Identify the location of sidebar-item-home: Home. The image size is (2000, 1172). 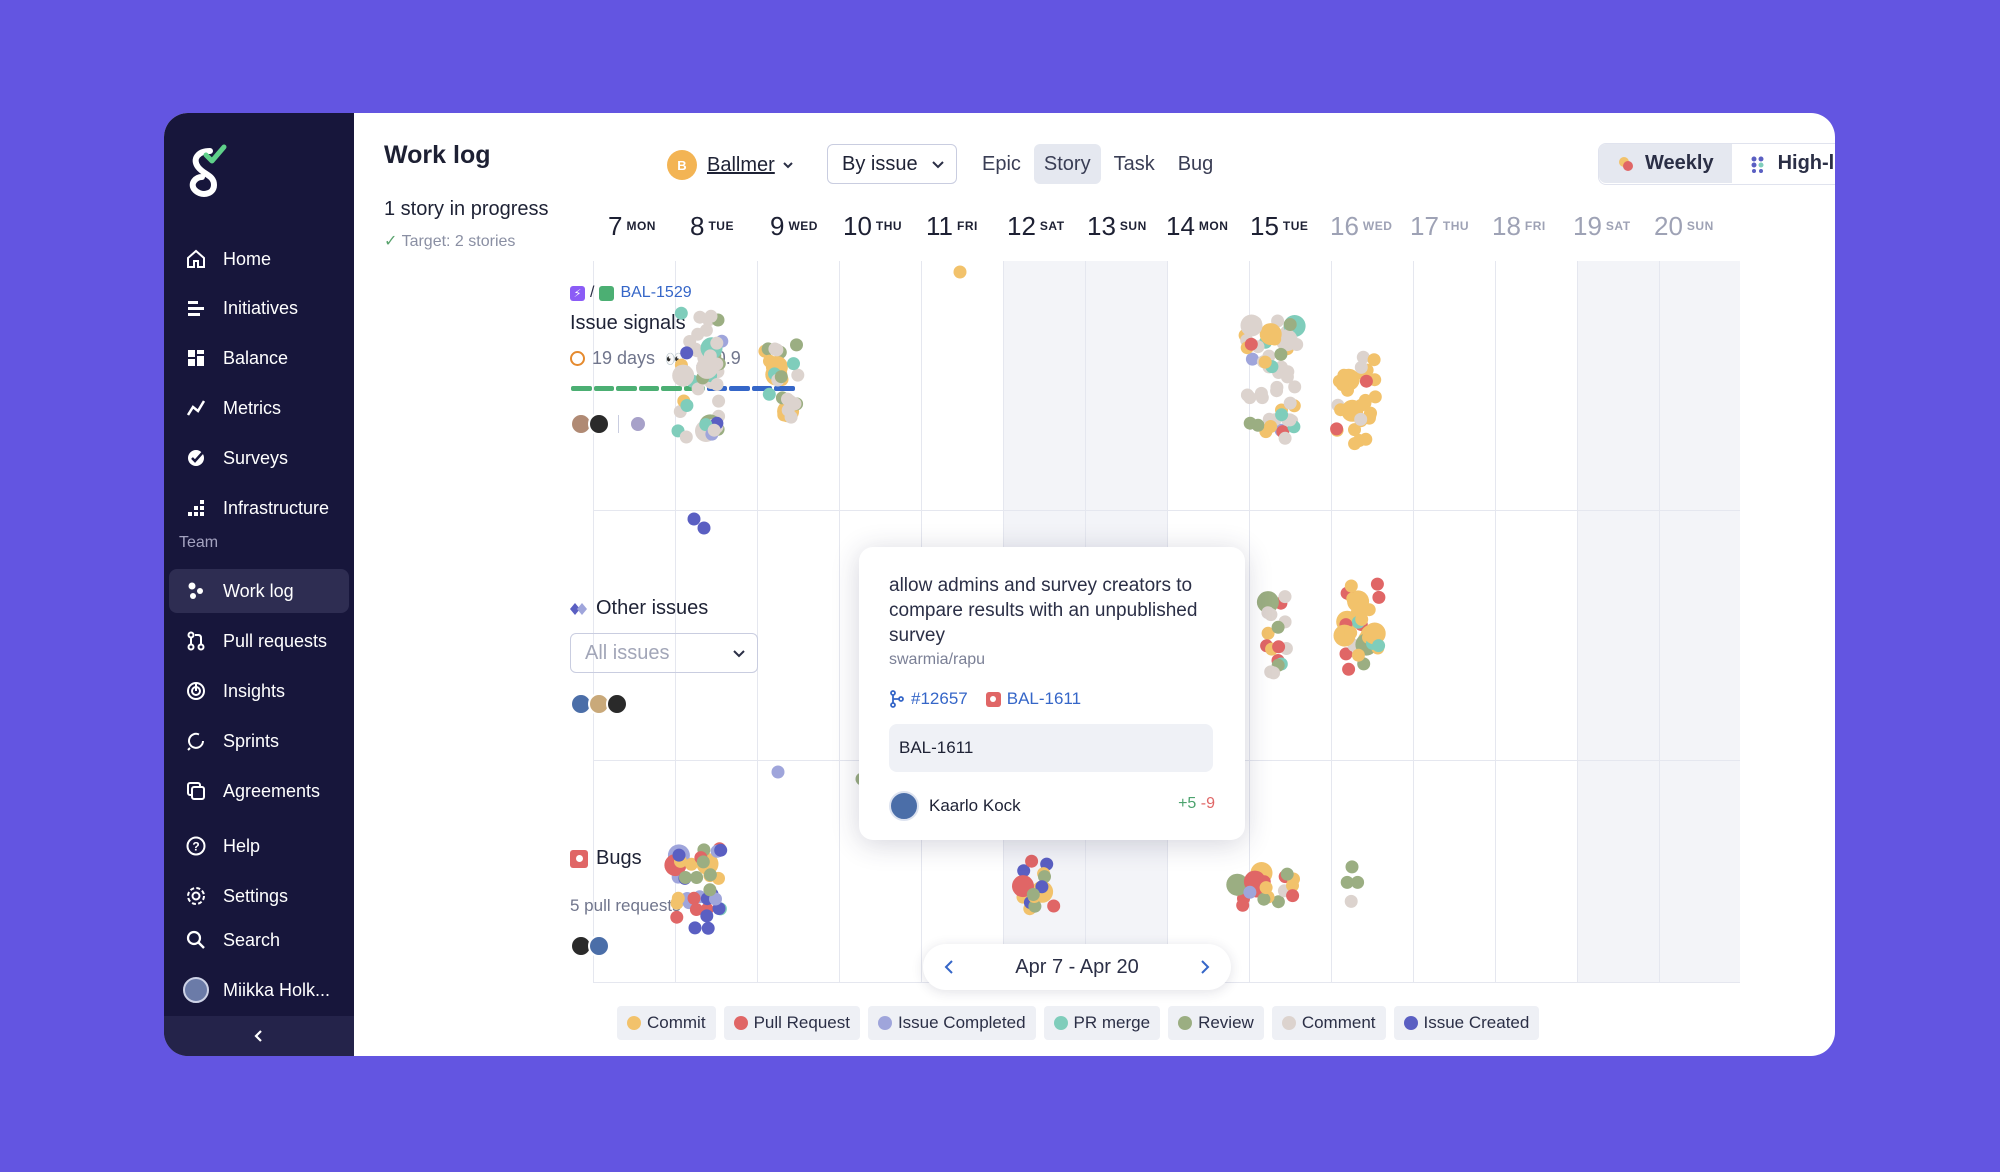
(259, 259).